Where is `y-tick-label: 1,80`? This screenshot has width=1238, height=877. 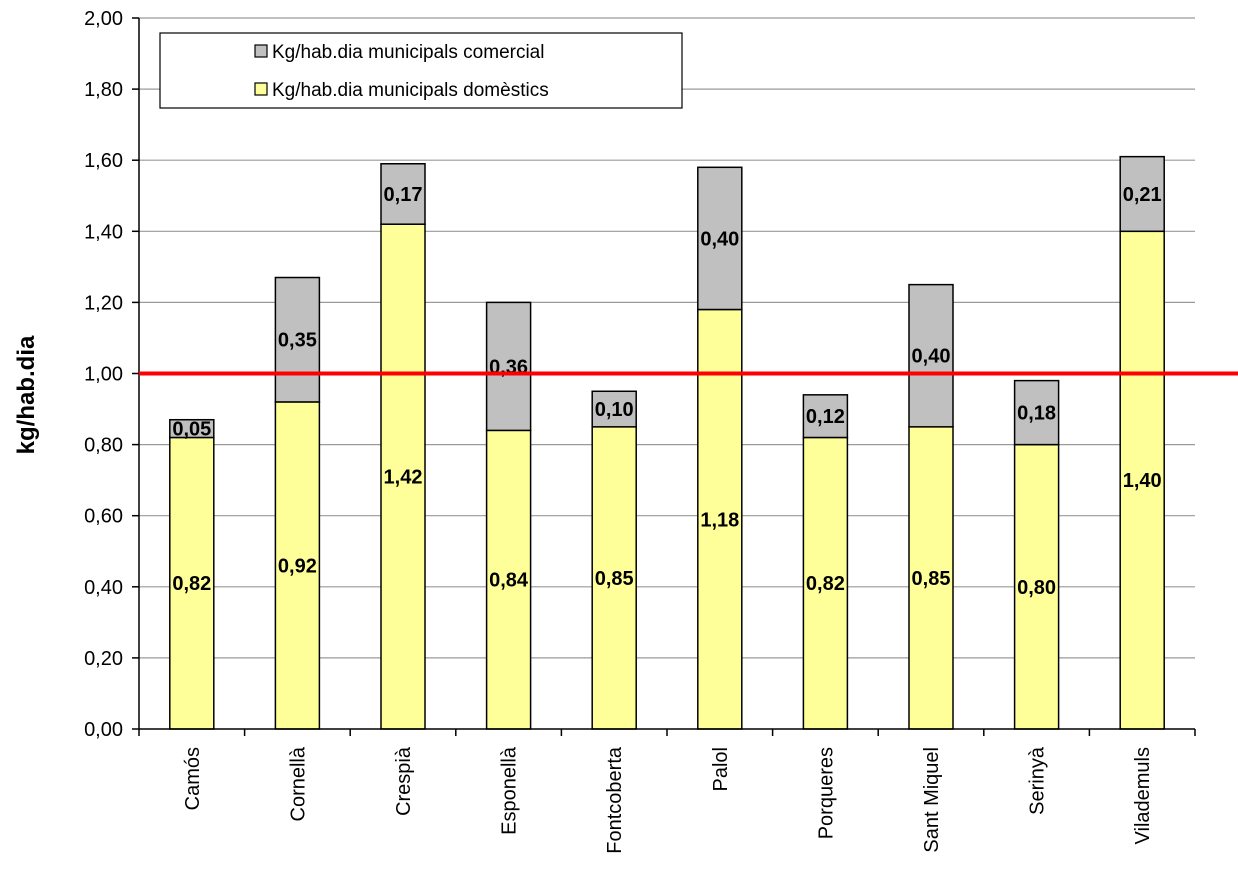 y-tick-label: 1,80 is located at coordinates (103, 90).